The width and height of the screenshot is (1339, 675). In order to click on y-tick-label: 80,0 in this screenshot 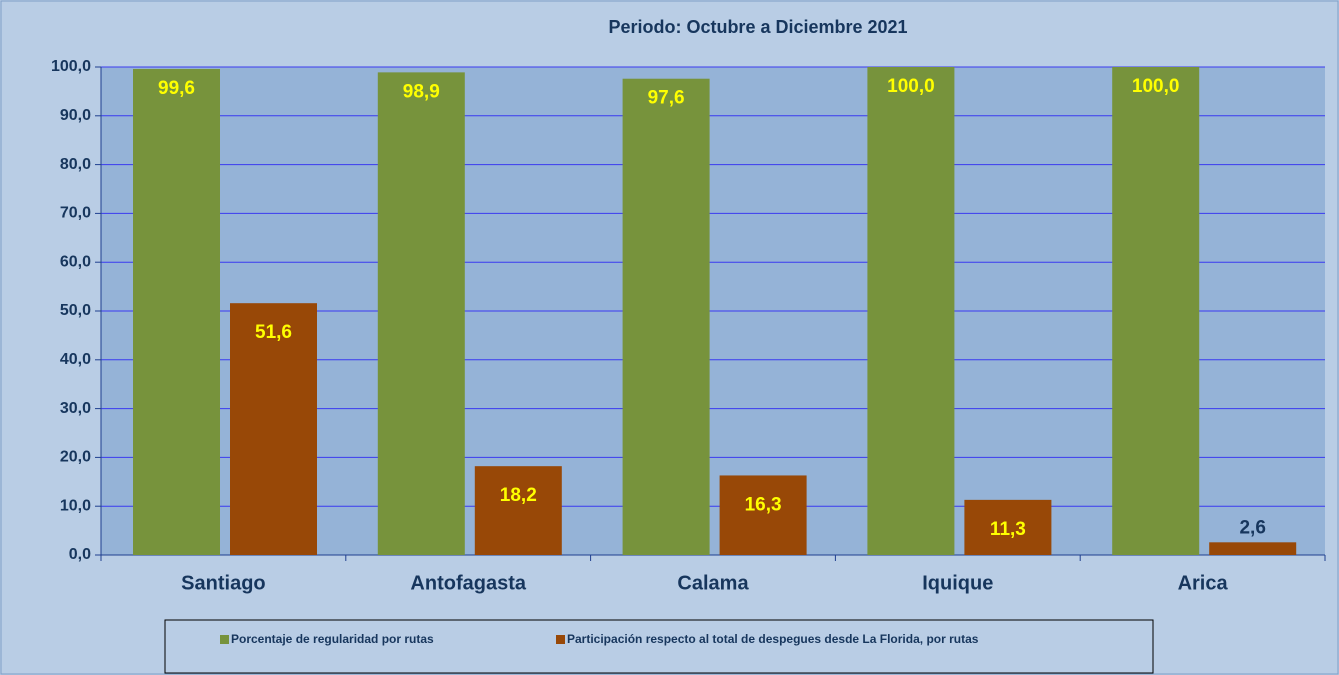, I will do `click(75, 164)`.